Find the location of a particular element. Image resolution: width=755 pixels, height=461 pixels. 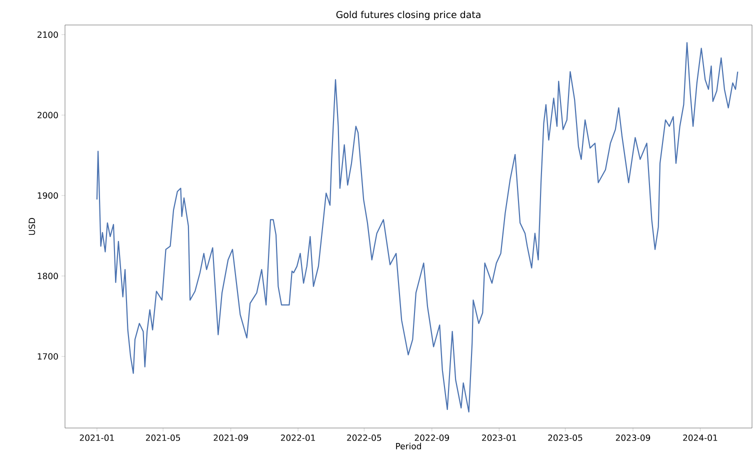

x-tick-label: 2021-09 is located at coordinates (231, 437).